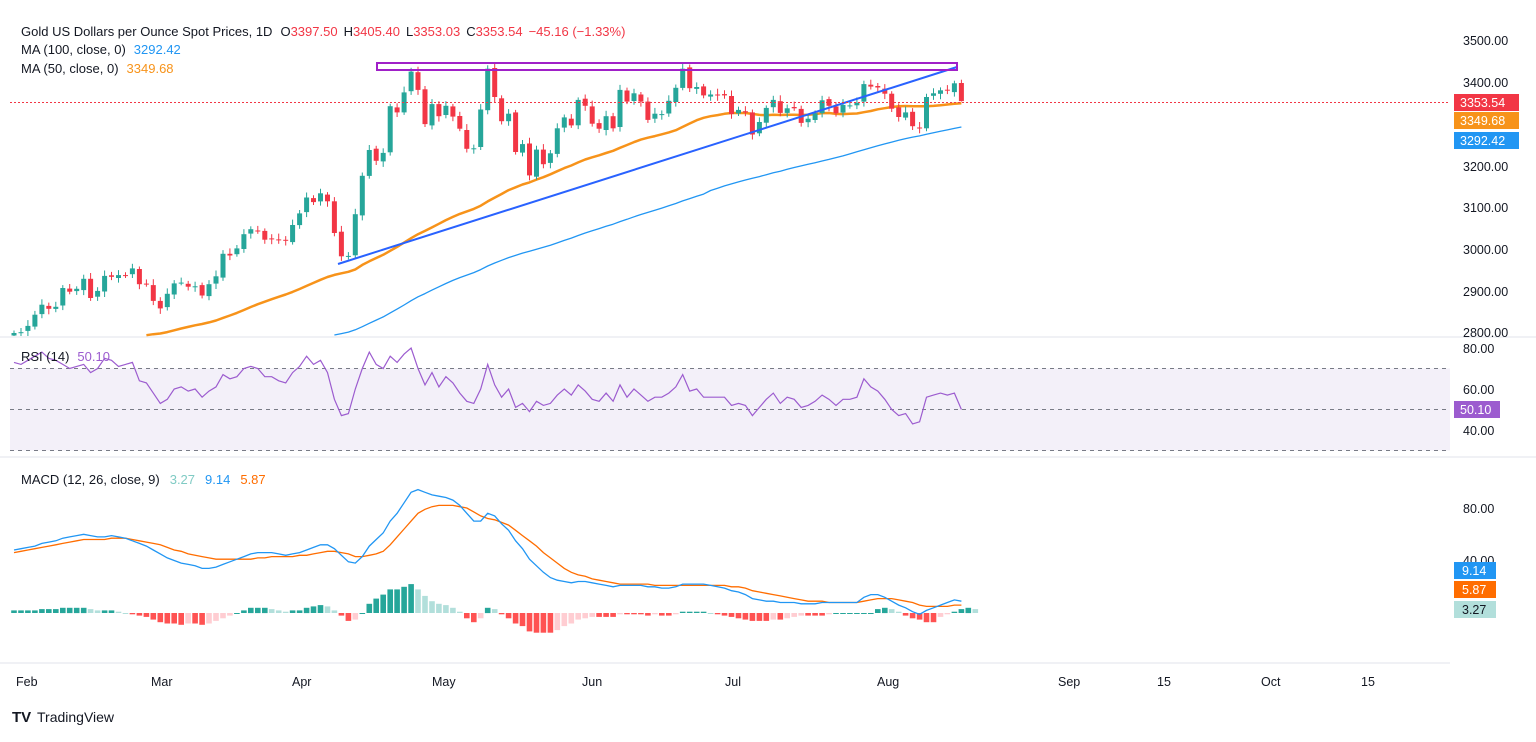  I want to click on ma50-tag, so click(1486, 120).